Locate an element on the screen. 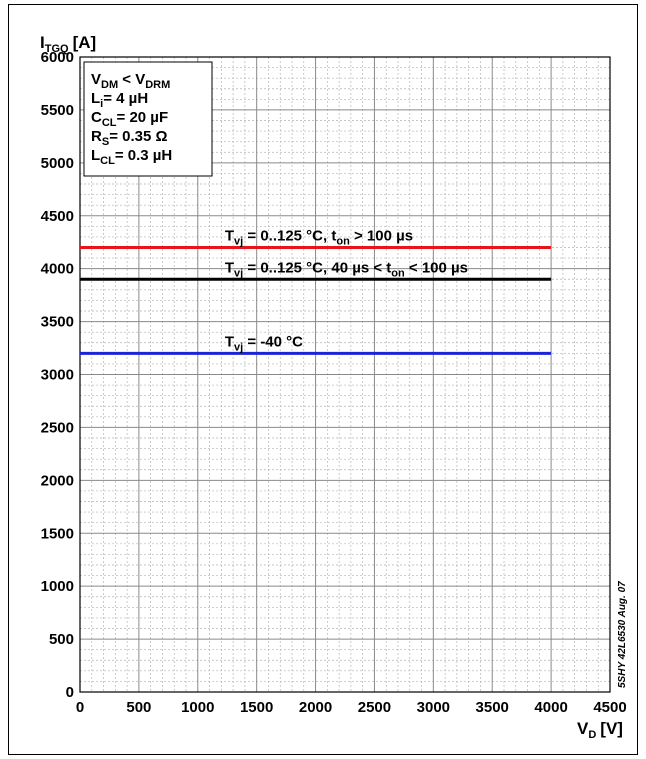 Image resolution: width=646 pixels, height=759 pixels. y-axis-label: ITGQ [A] is located at coordinates (68, 44).